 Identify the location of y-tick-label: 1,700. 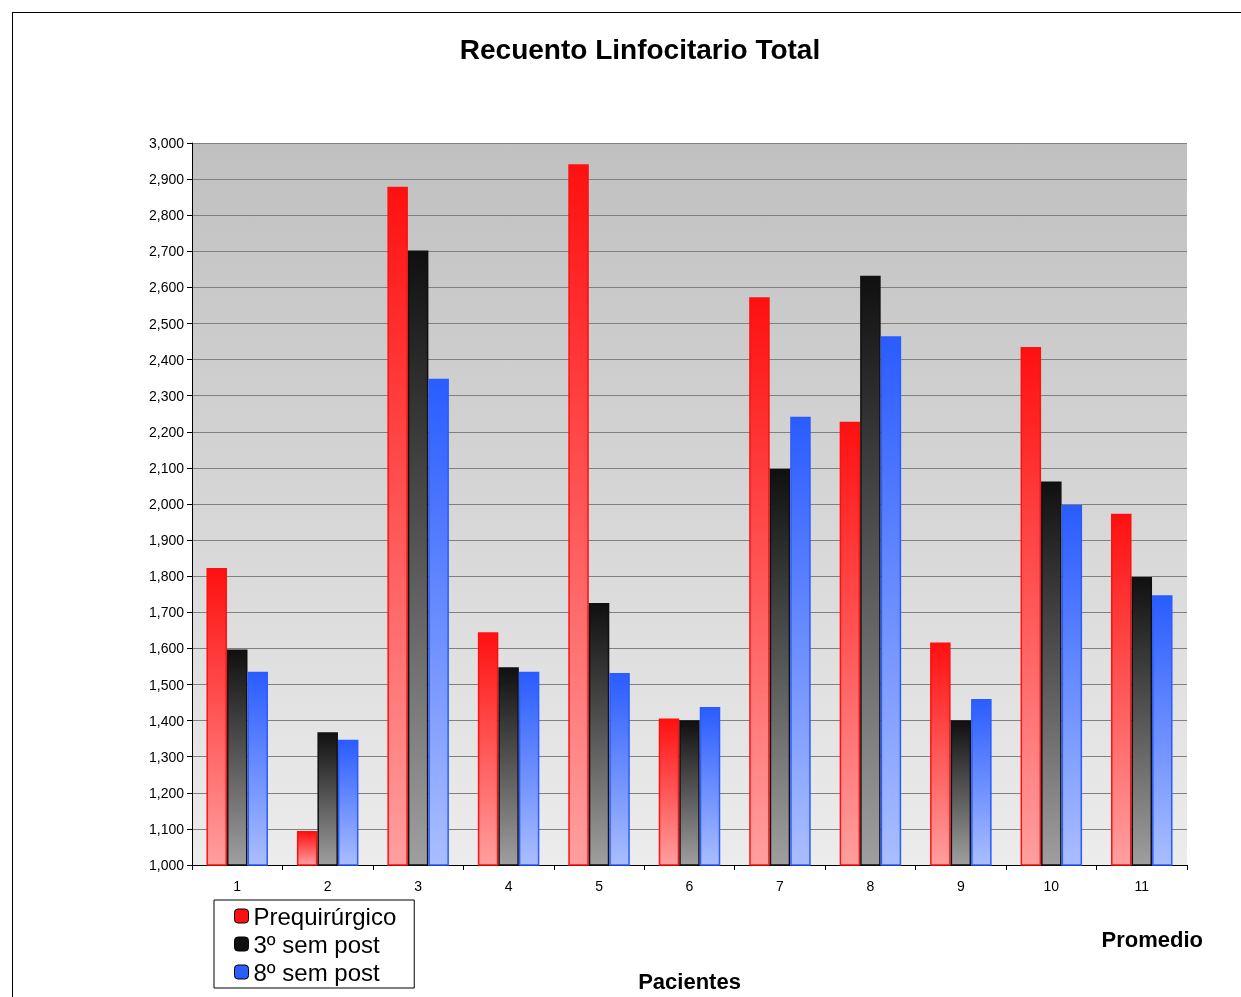
(166, 612).